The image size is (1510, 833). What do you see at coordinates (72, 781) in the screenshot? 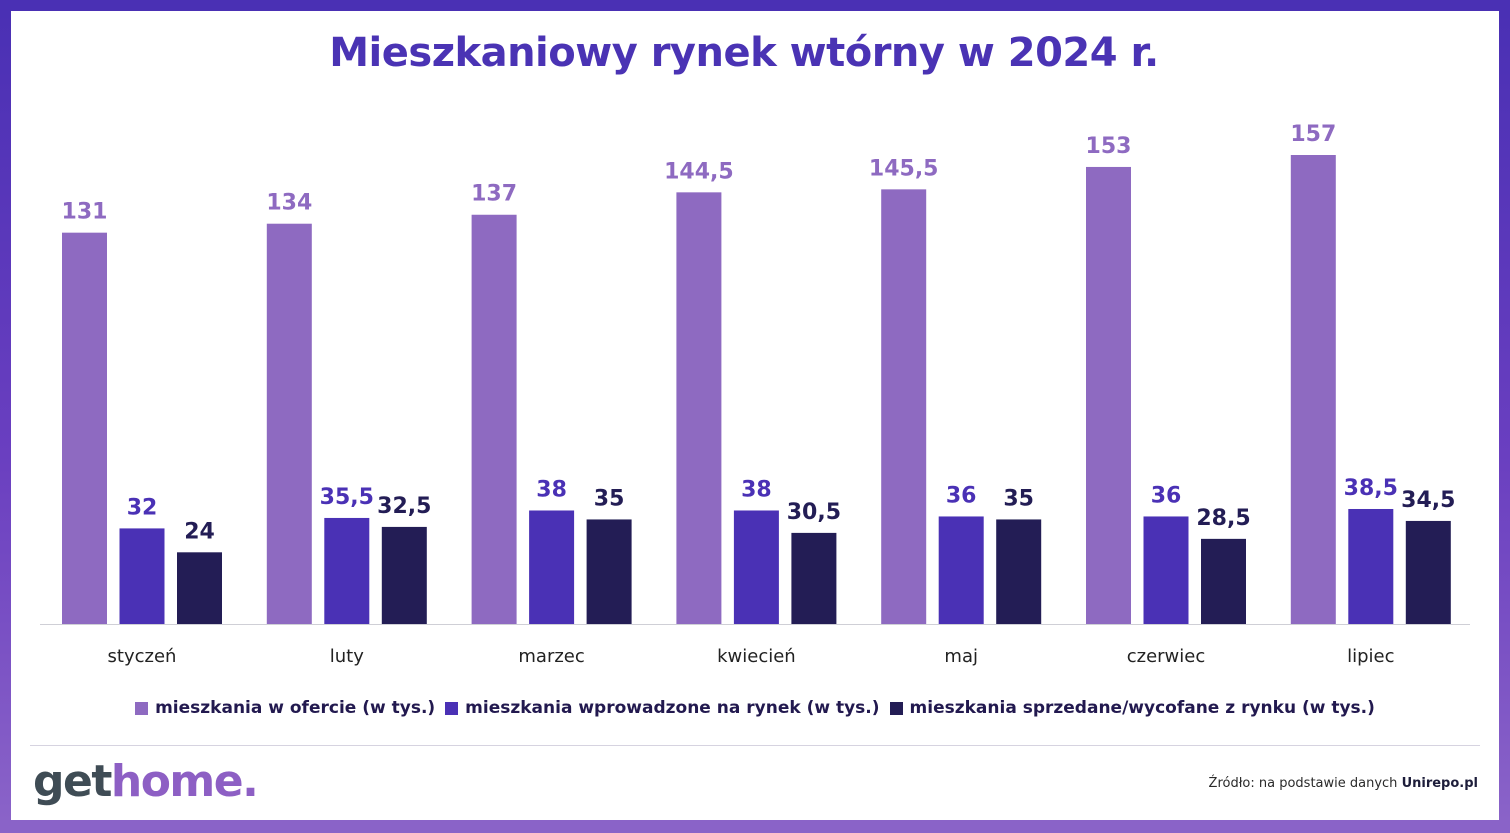
I see `logo-text-get: get` at bounding box center [72, 781].